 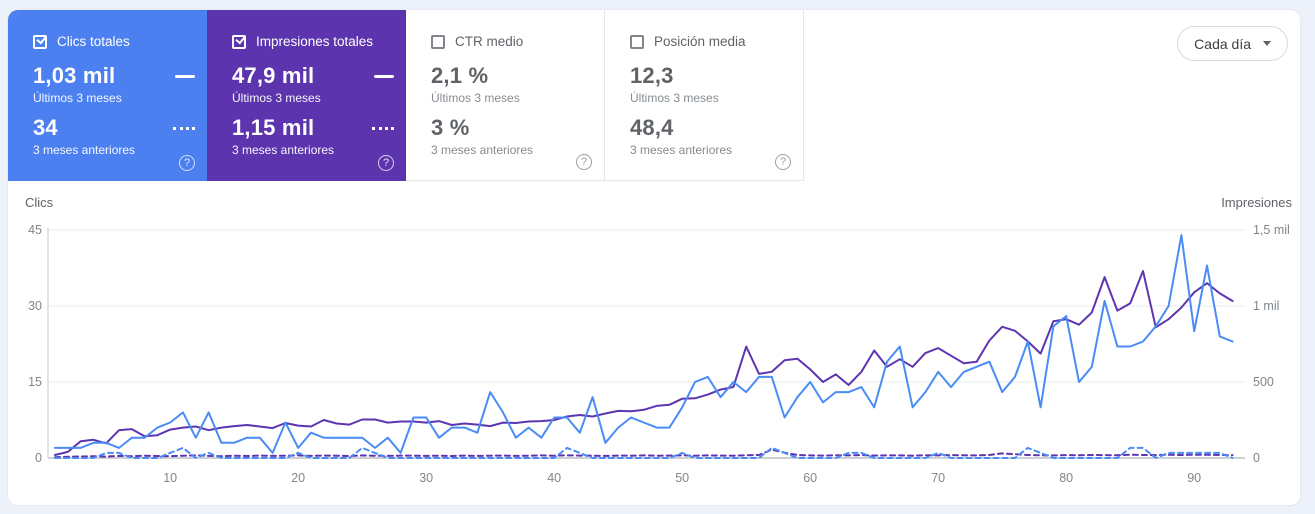 What do you see at coordinates (273, 127) in the screenshot?
I see `previous-value: 1,15 mil` at bounding box center [273, 127].